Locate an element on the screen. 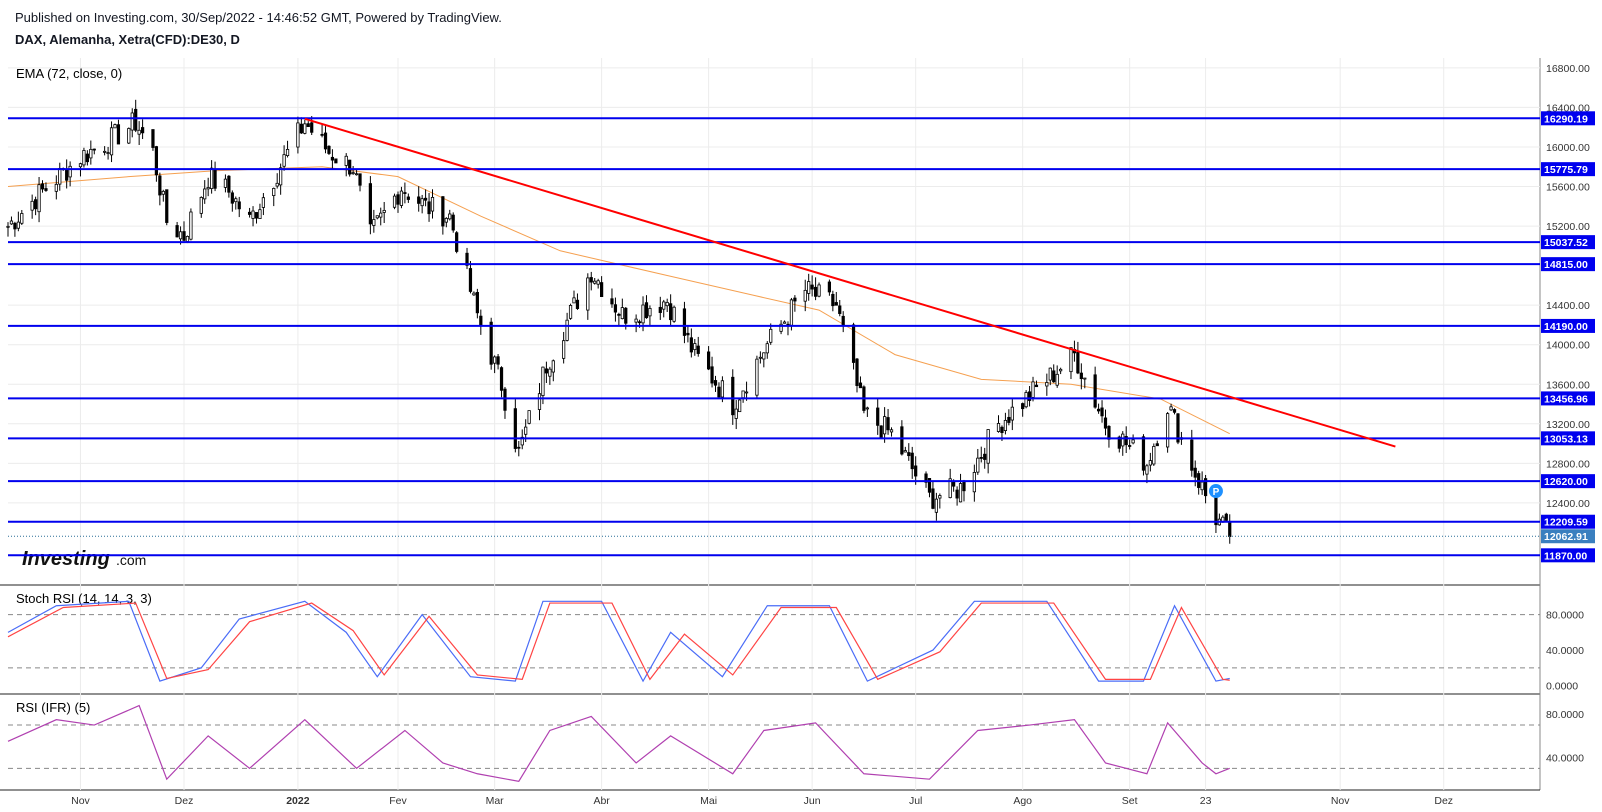 The height and width of the screenshot is (812, 1602). x-tick-label: Ago is located at coordinates (1022, 801).